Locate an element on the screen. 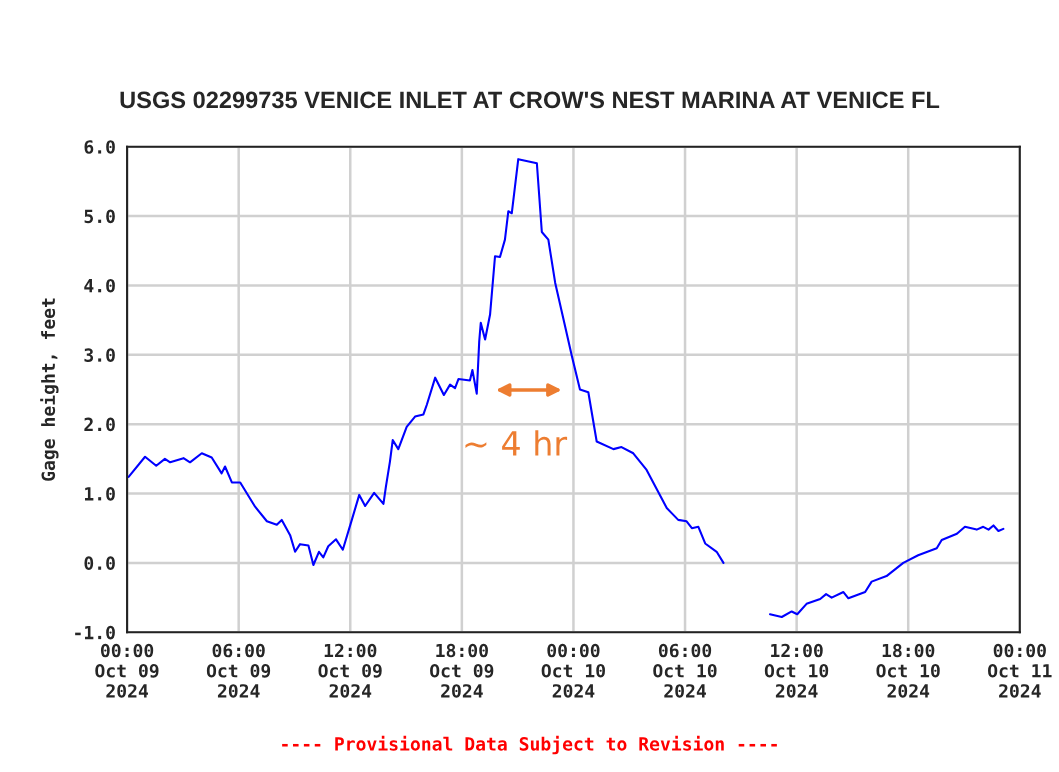 The width and height of the screenshot is (1059, 772). x-tick-label: 06:00 Oct 09 2024 is located at coordinates (238, 670).